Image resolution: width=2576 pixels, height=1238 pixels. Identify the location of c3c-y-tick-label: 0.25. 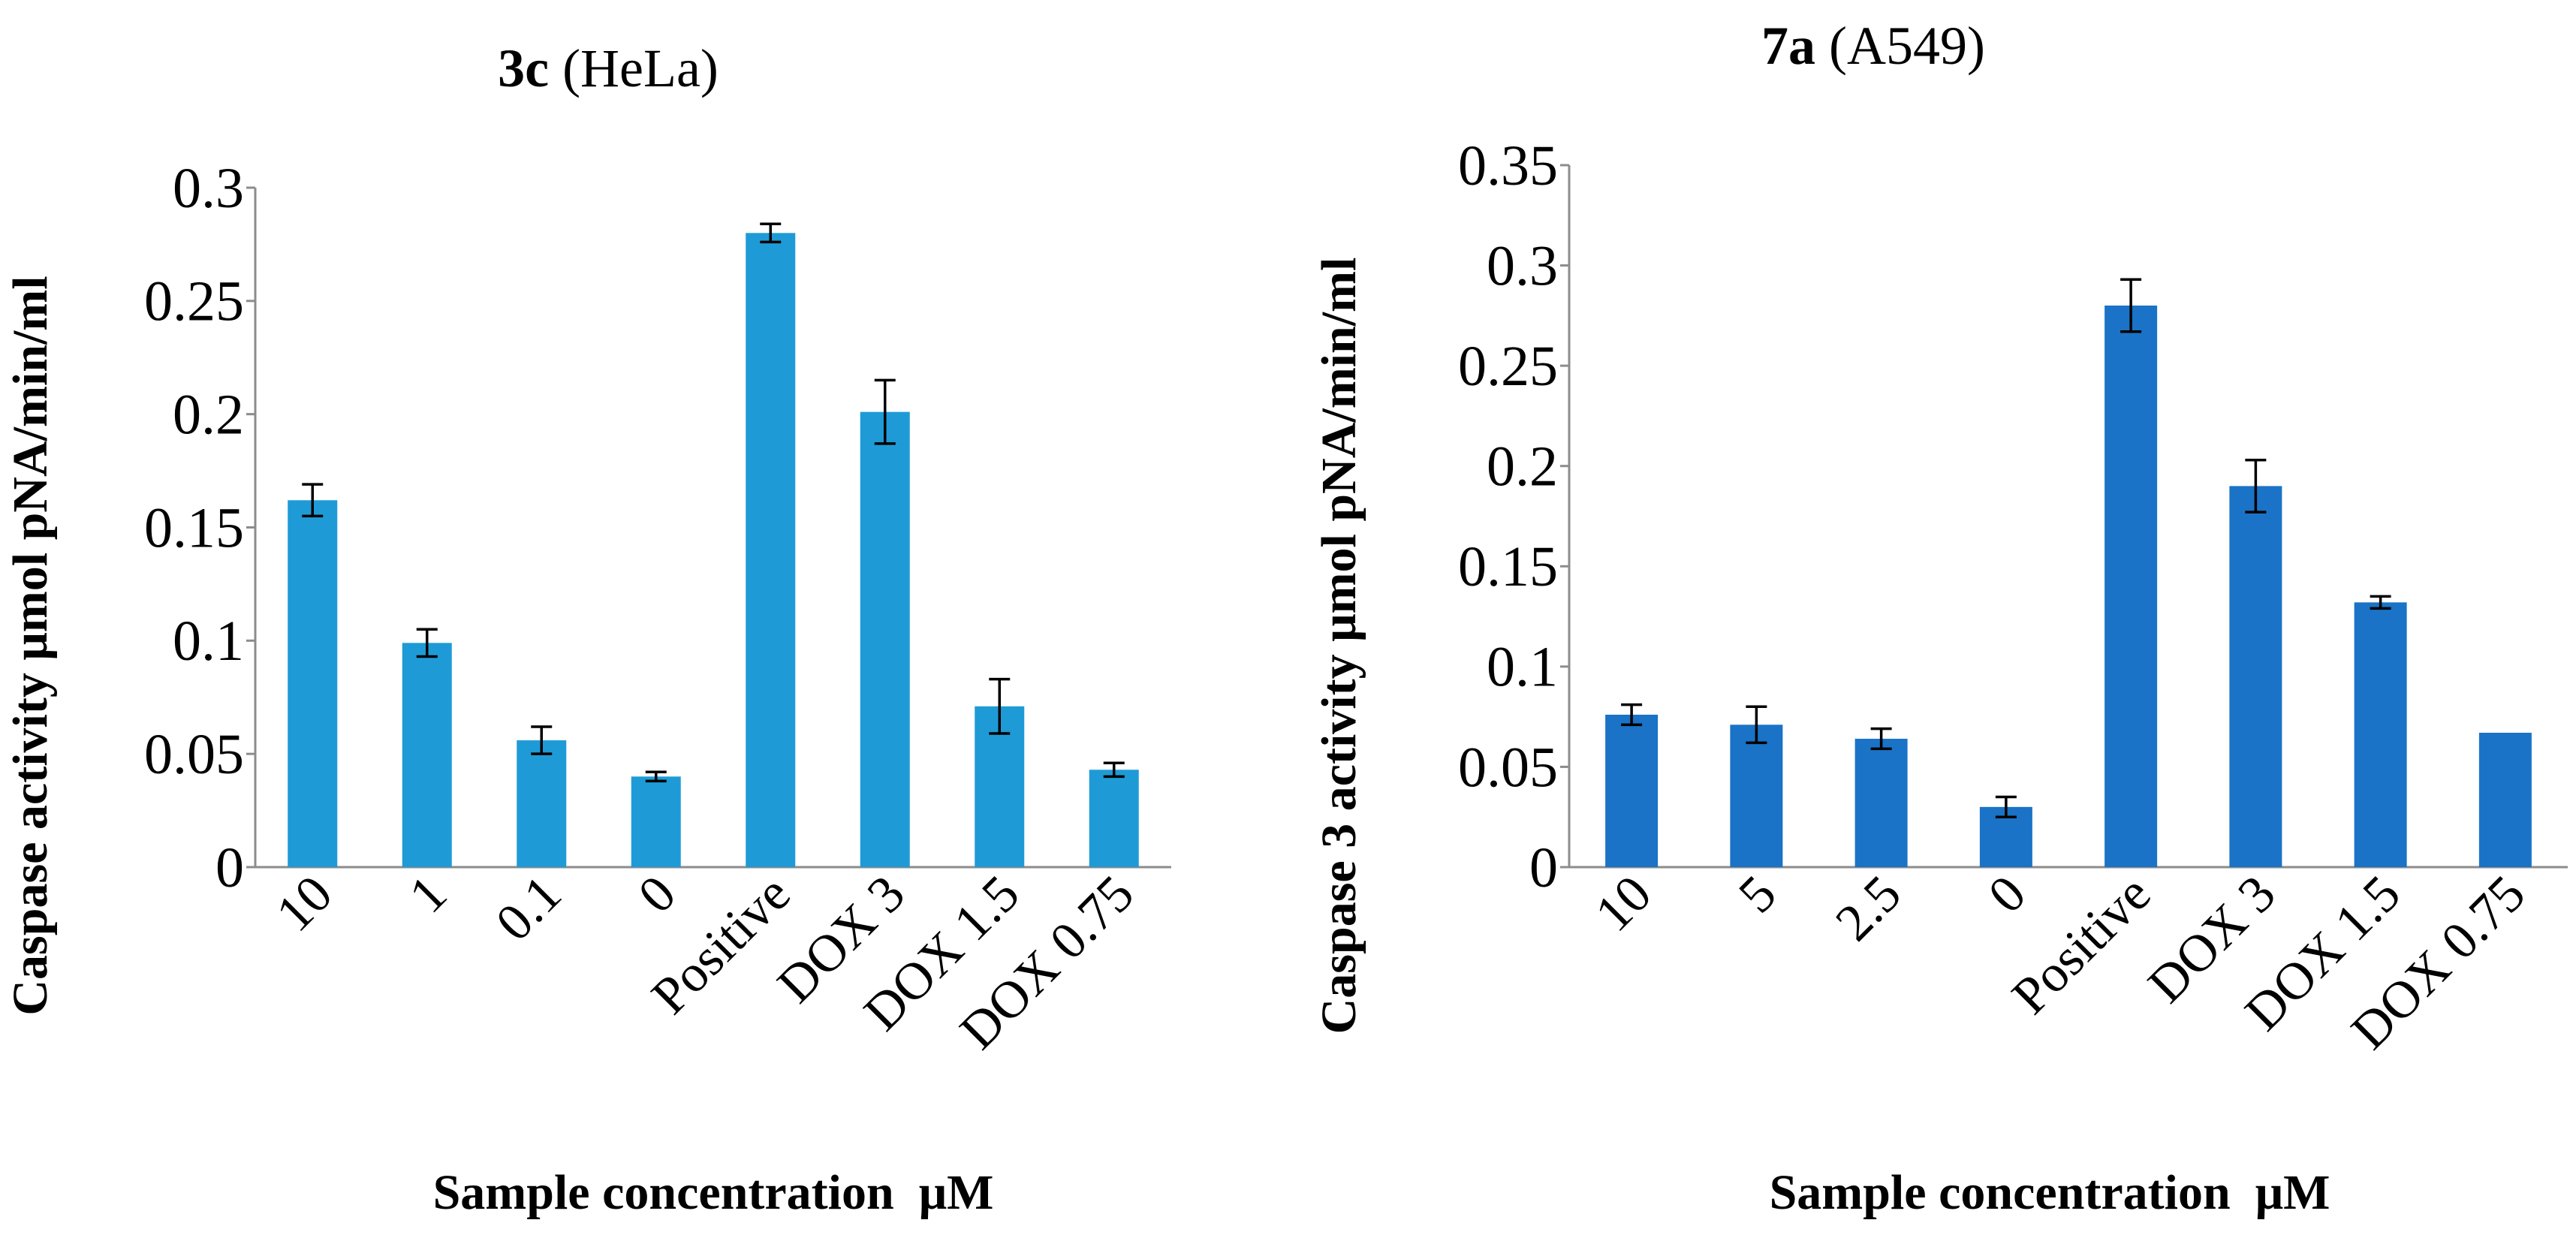
(194, 301).